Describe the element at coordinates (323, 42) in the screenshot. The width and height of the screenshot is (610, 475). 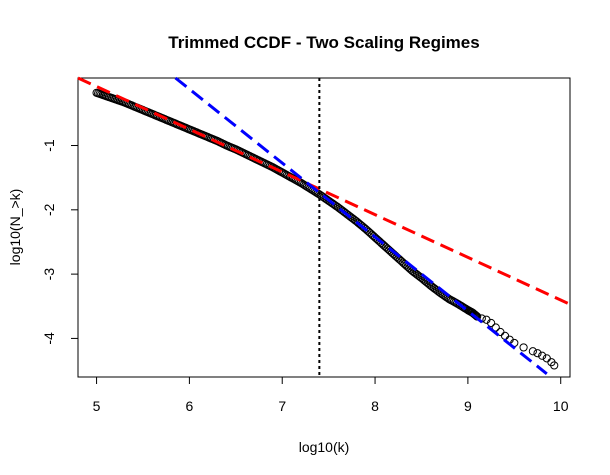
I see `chart-title: Trimmed CCDF - Two Scaling Regimes` at that location.